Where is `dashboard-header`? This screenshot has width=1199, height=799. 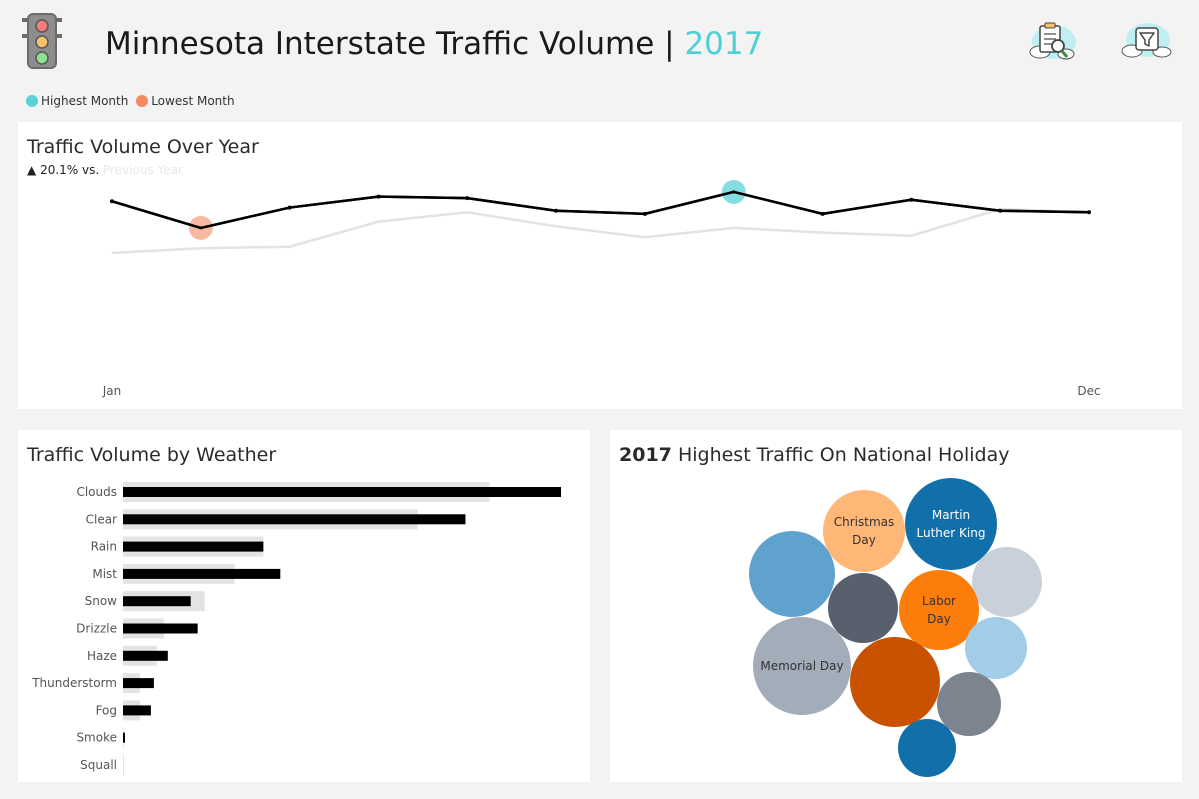
dashboard-header is located at coordinates (599, 64).